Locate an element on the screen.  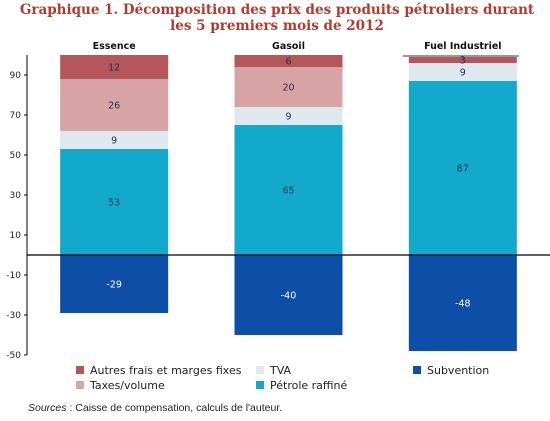
data-label: 20 is located at coordinates (288, 88).